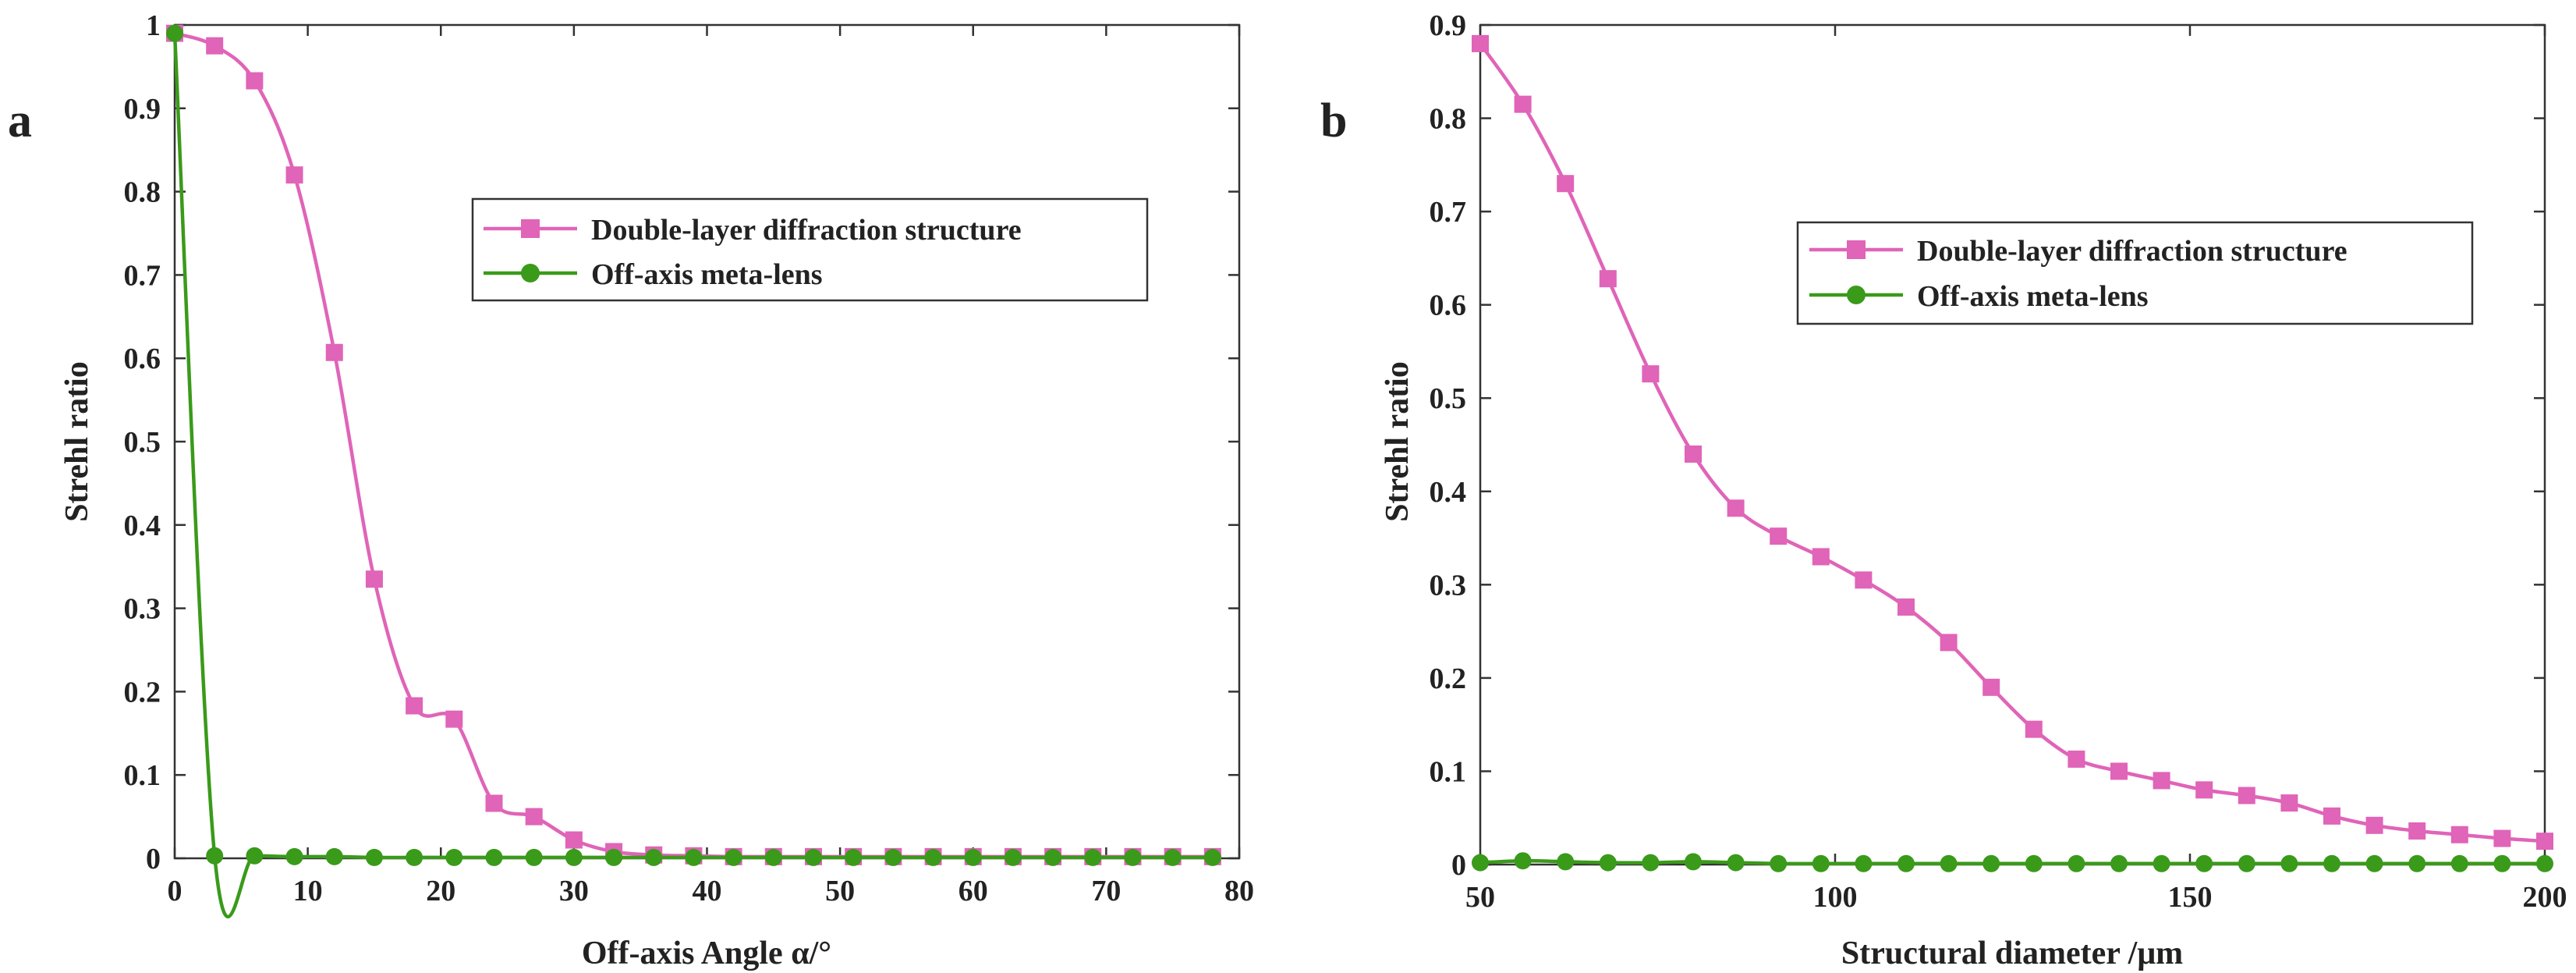 This screenshot has width=2576, height=973. What do you see at coordinates (1448, 679) in the screenshot?
I see `panel-b-y-tick-label: 0.2` at bounding box center [1448, 679].